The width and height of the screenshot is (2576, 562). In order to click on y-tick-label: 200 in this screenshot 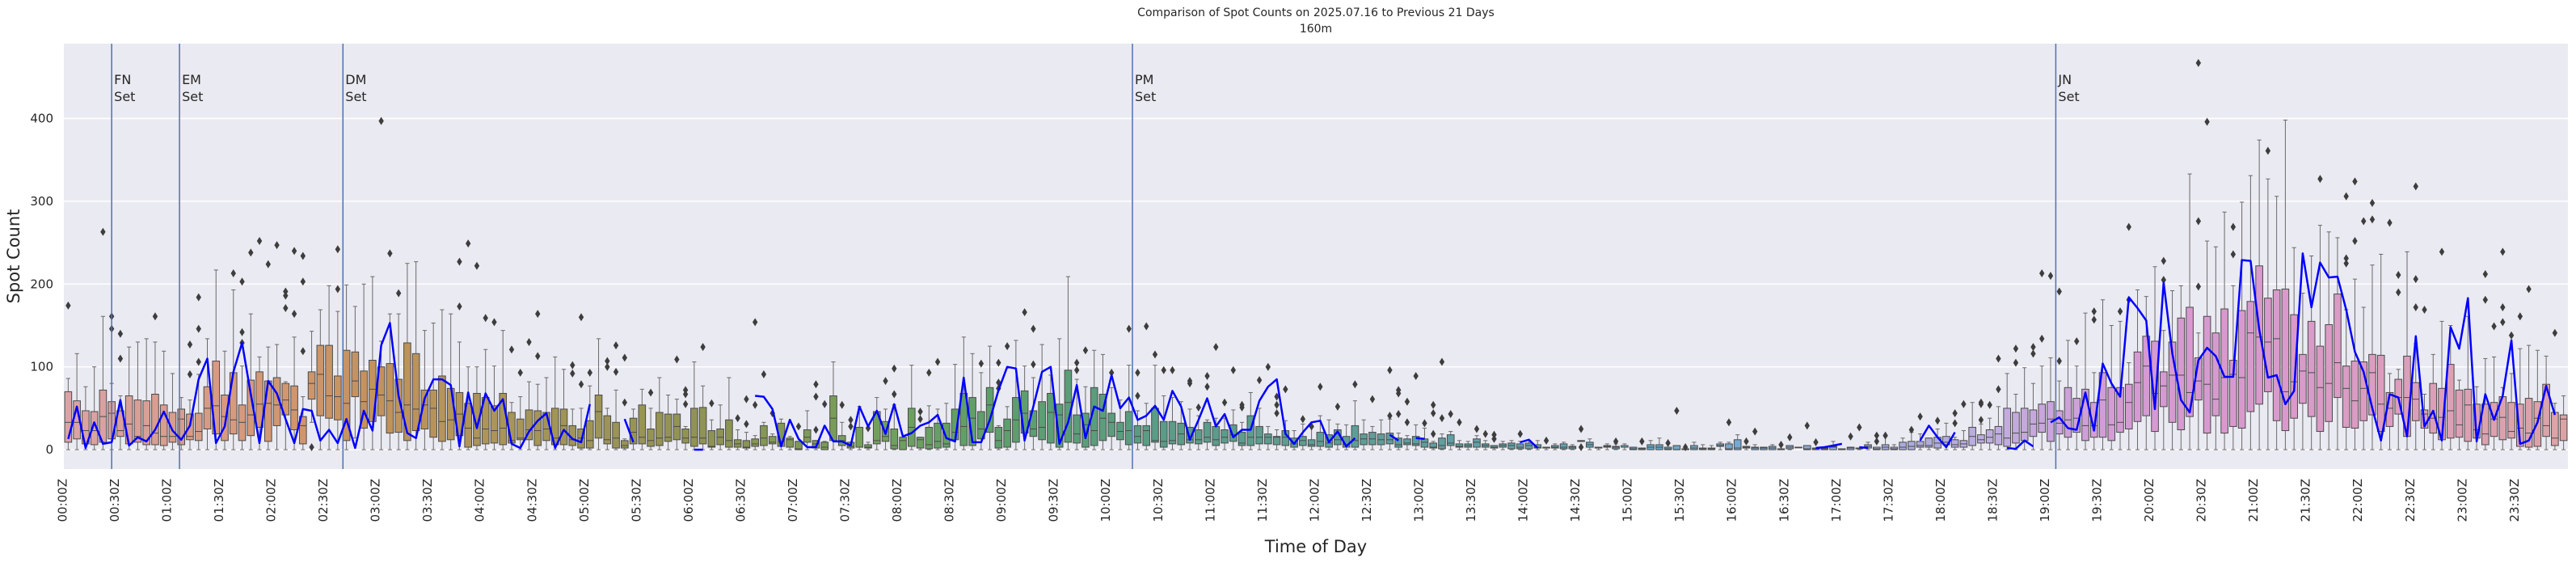, I will do `click(41, 284)`.